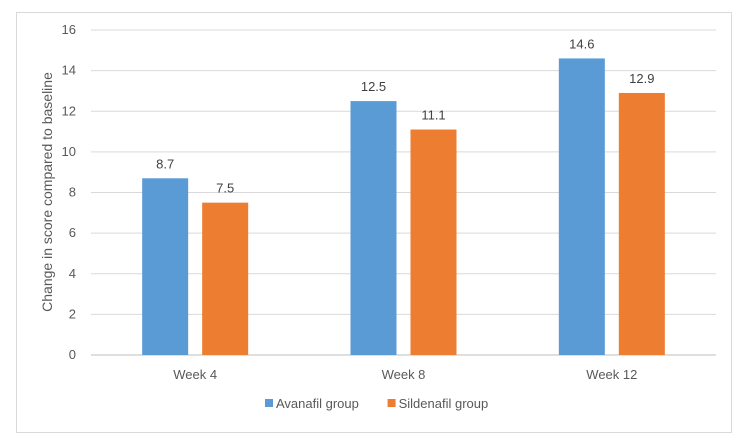 The height and width of the screenshot is (441, 747). Describe the element at coordinates (269, 403) in the screenshot. I see `legend-swatch-avanafil` at that location.